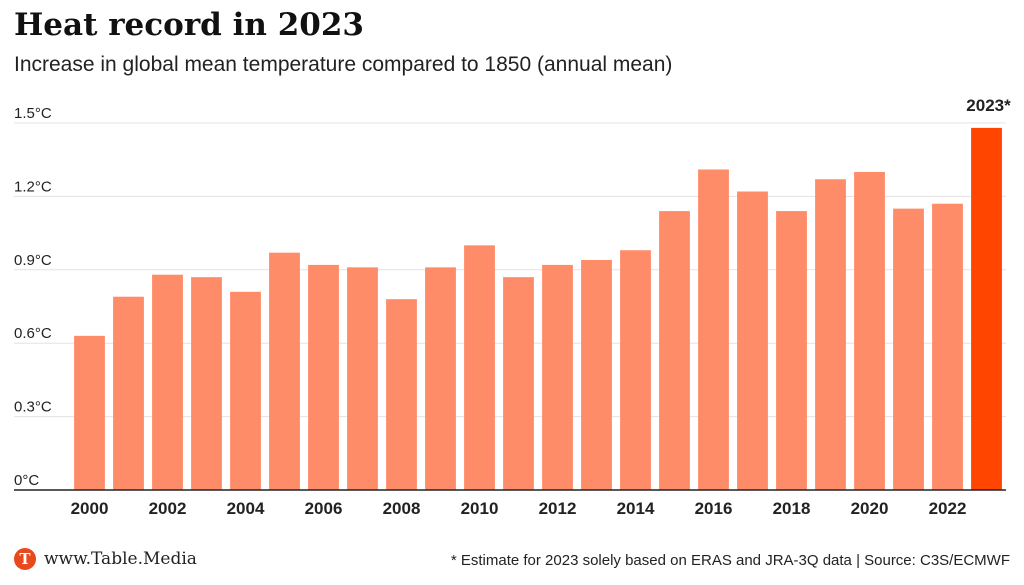  I want to click on bar-2021, so click(908, 349).